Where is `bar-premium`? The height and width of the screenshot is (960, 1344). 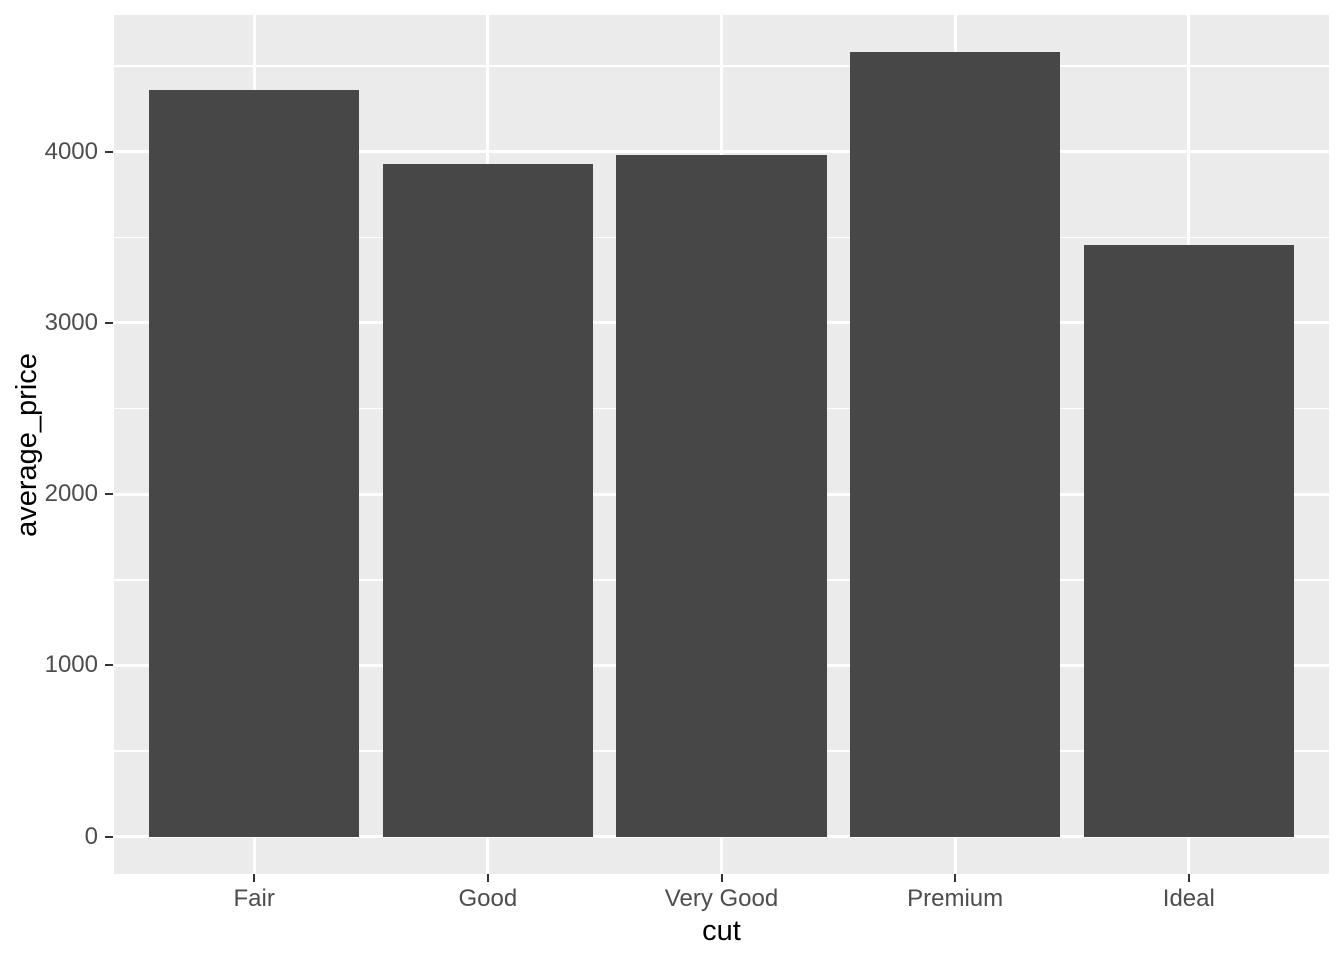
bar-premium is located at coordinates (955, 444).